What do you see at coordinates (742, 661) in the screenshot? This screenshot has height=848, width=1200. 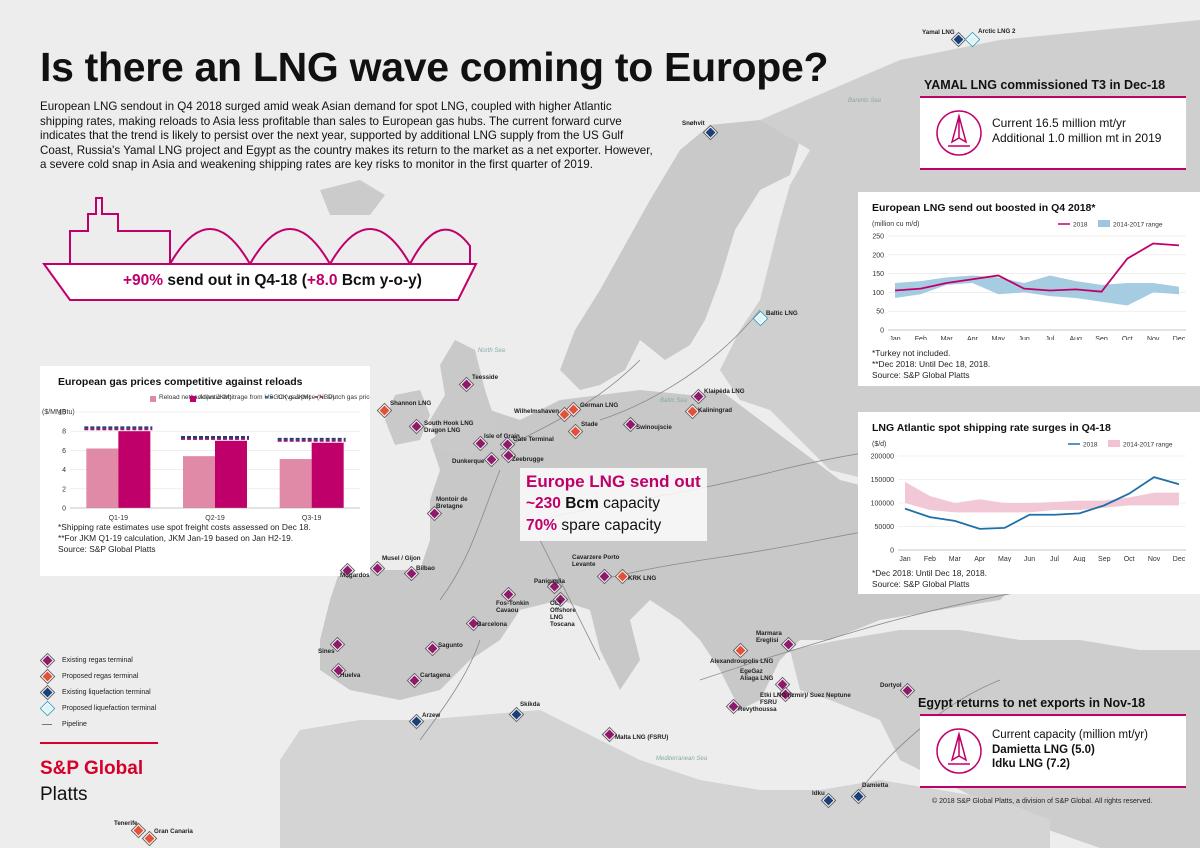 I see `terminal-label: Alexandroupolis LNG` at bounding box center [742, 661].